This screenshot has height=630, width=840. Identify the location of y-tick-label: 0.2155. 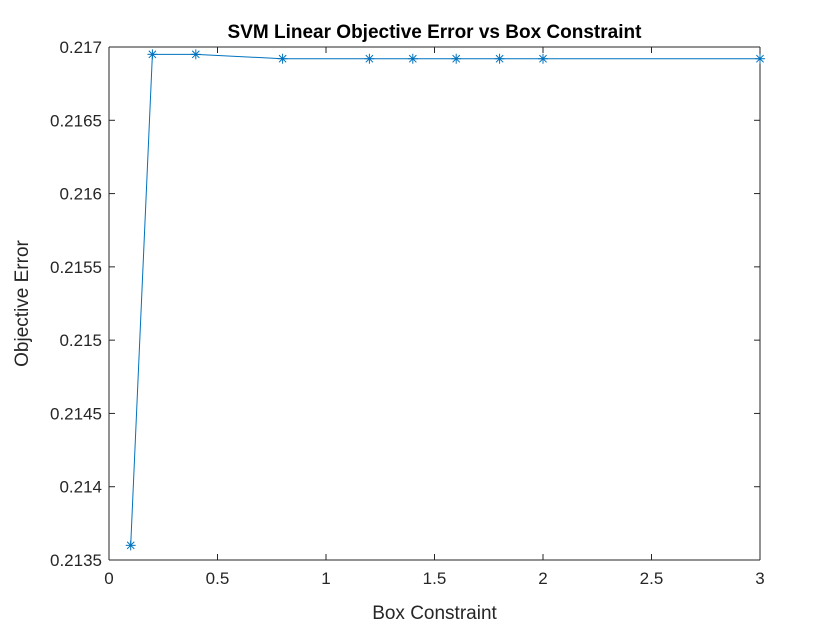
(76, 267).